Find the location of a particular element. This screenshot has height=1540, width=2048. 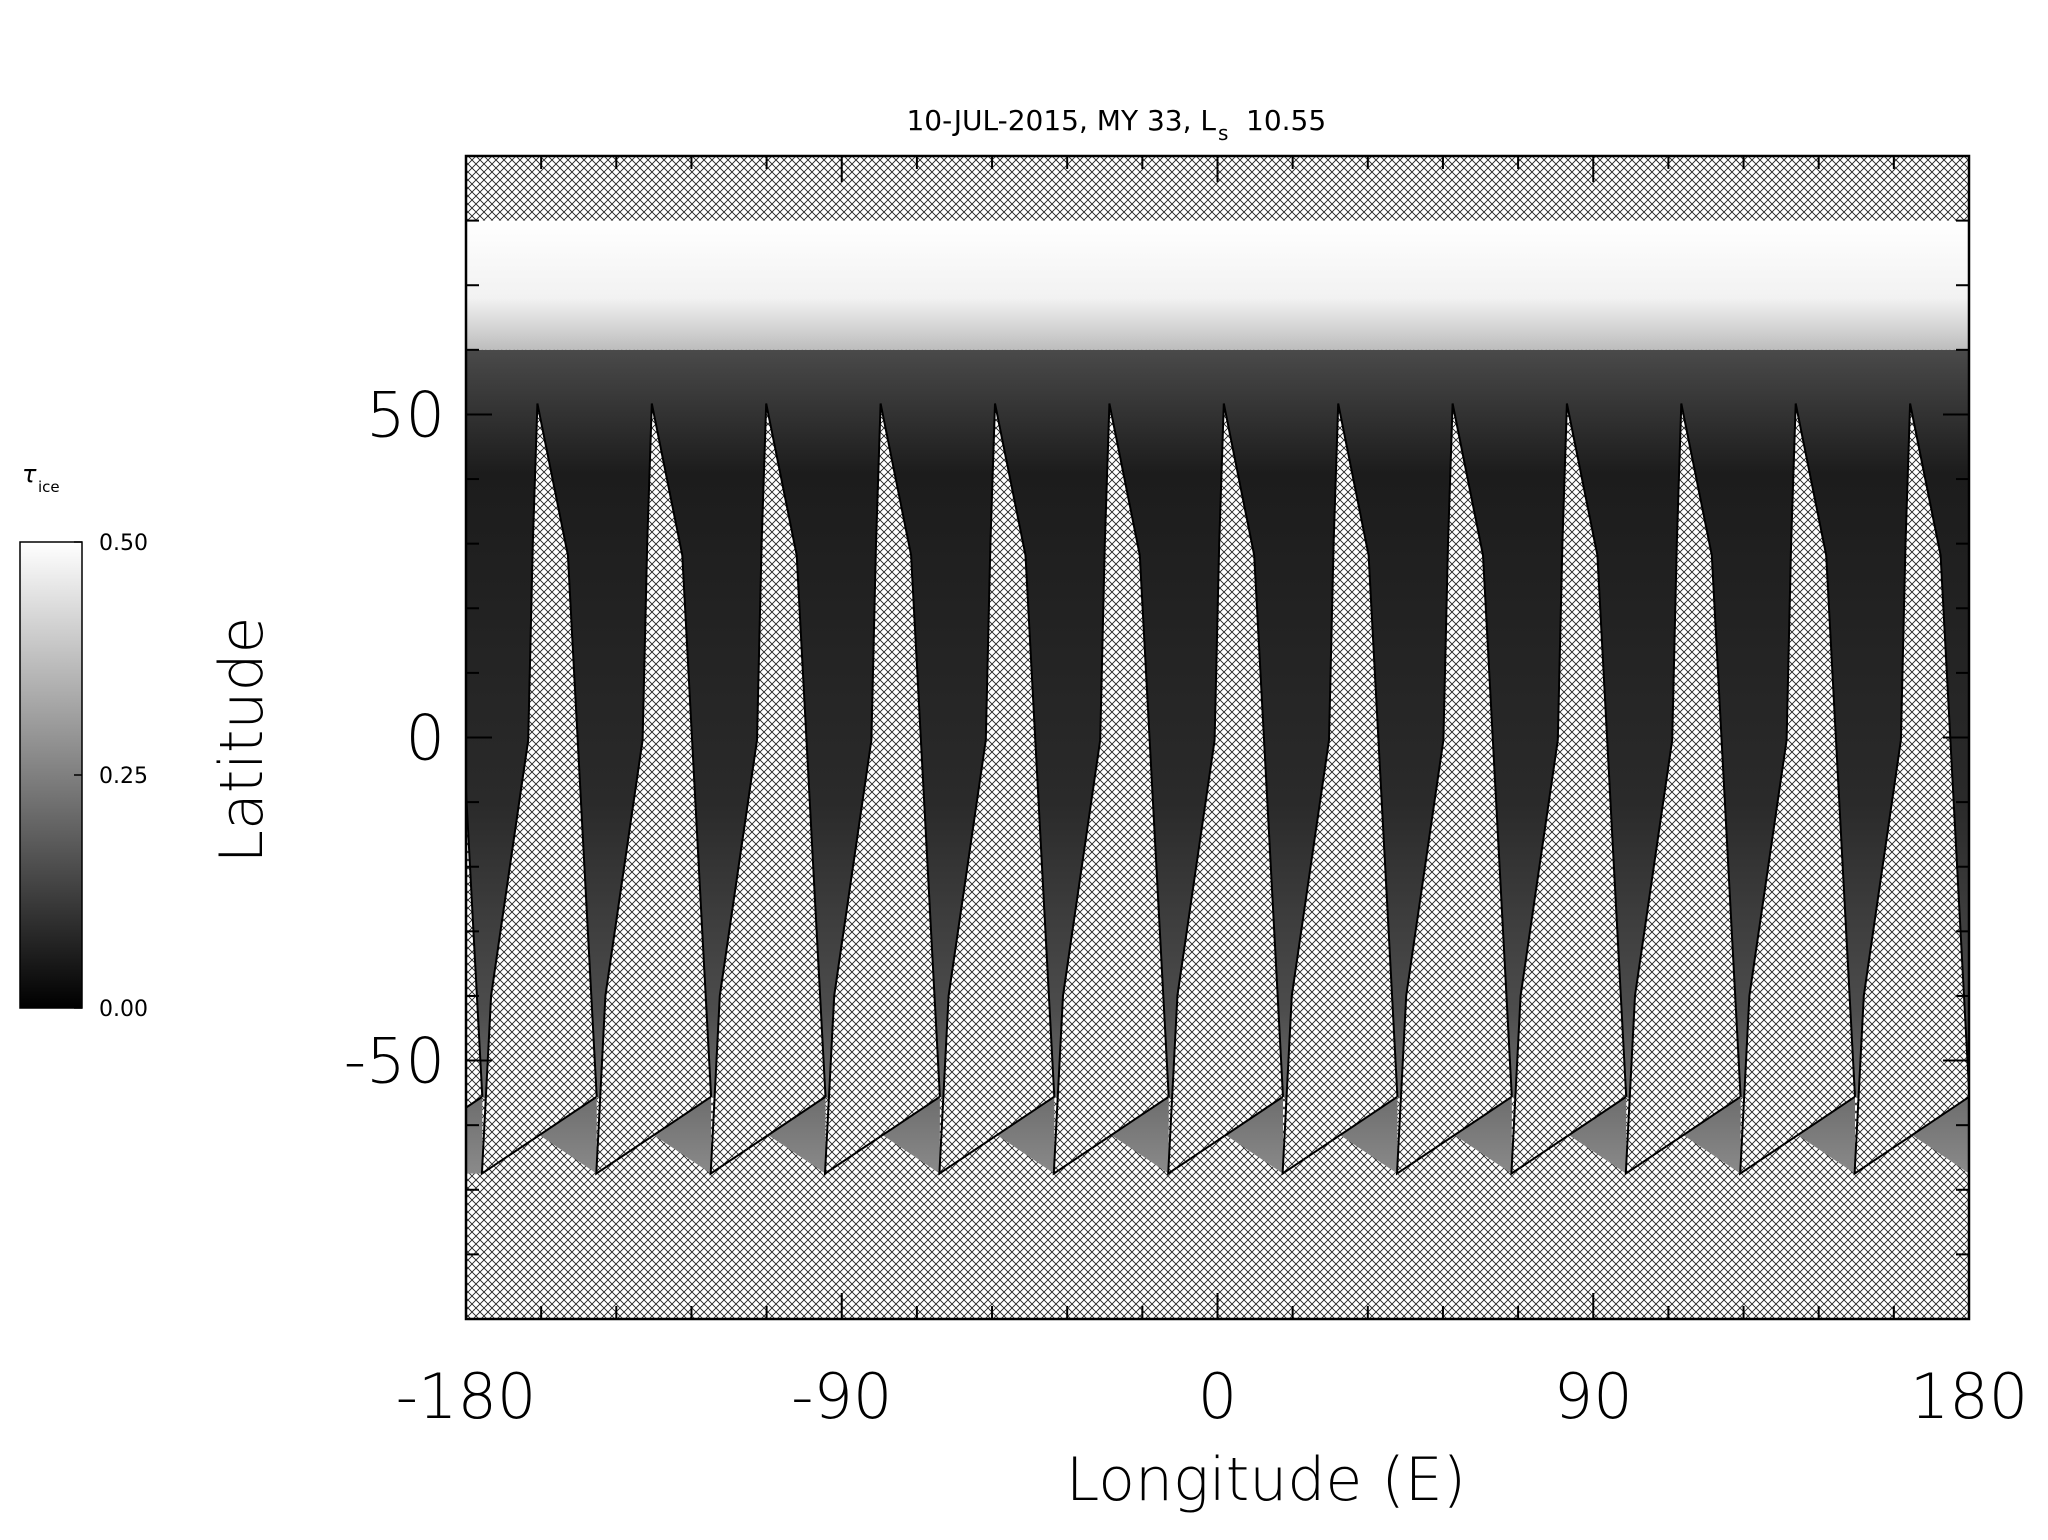

colorbar-label: τ is located at coordinates (29, 474).